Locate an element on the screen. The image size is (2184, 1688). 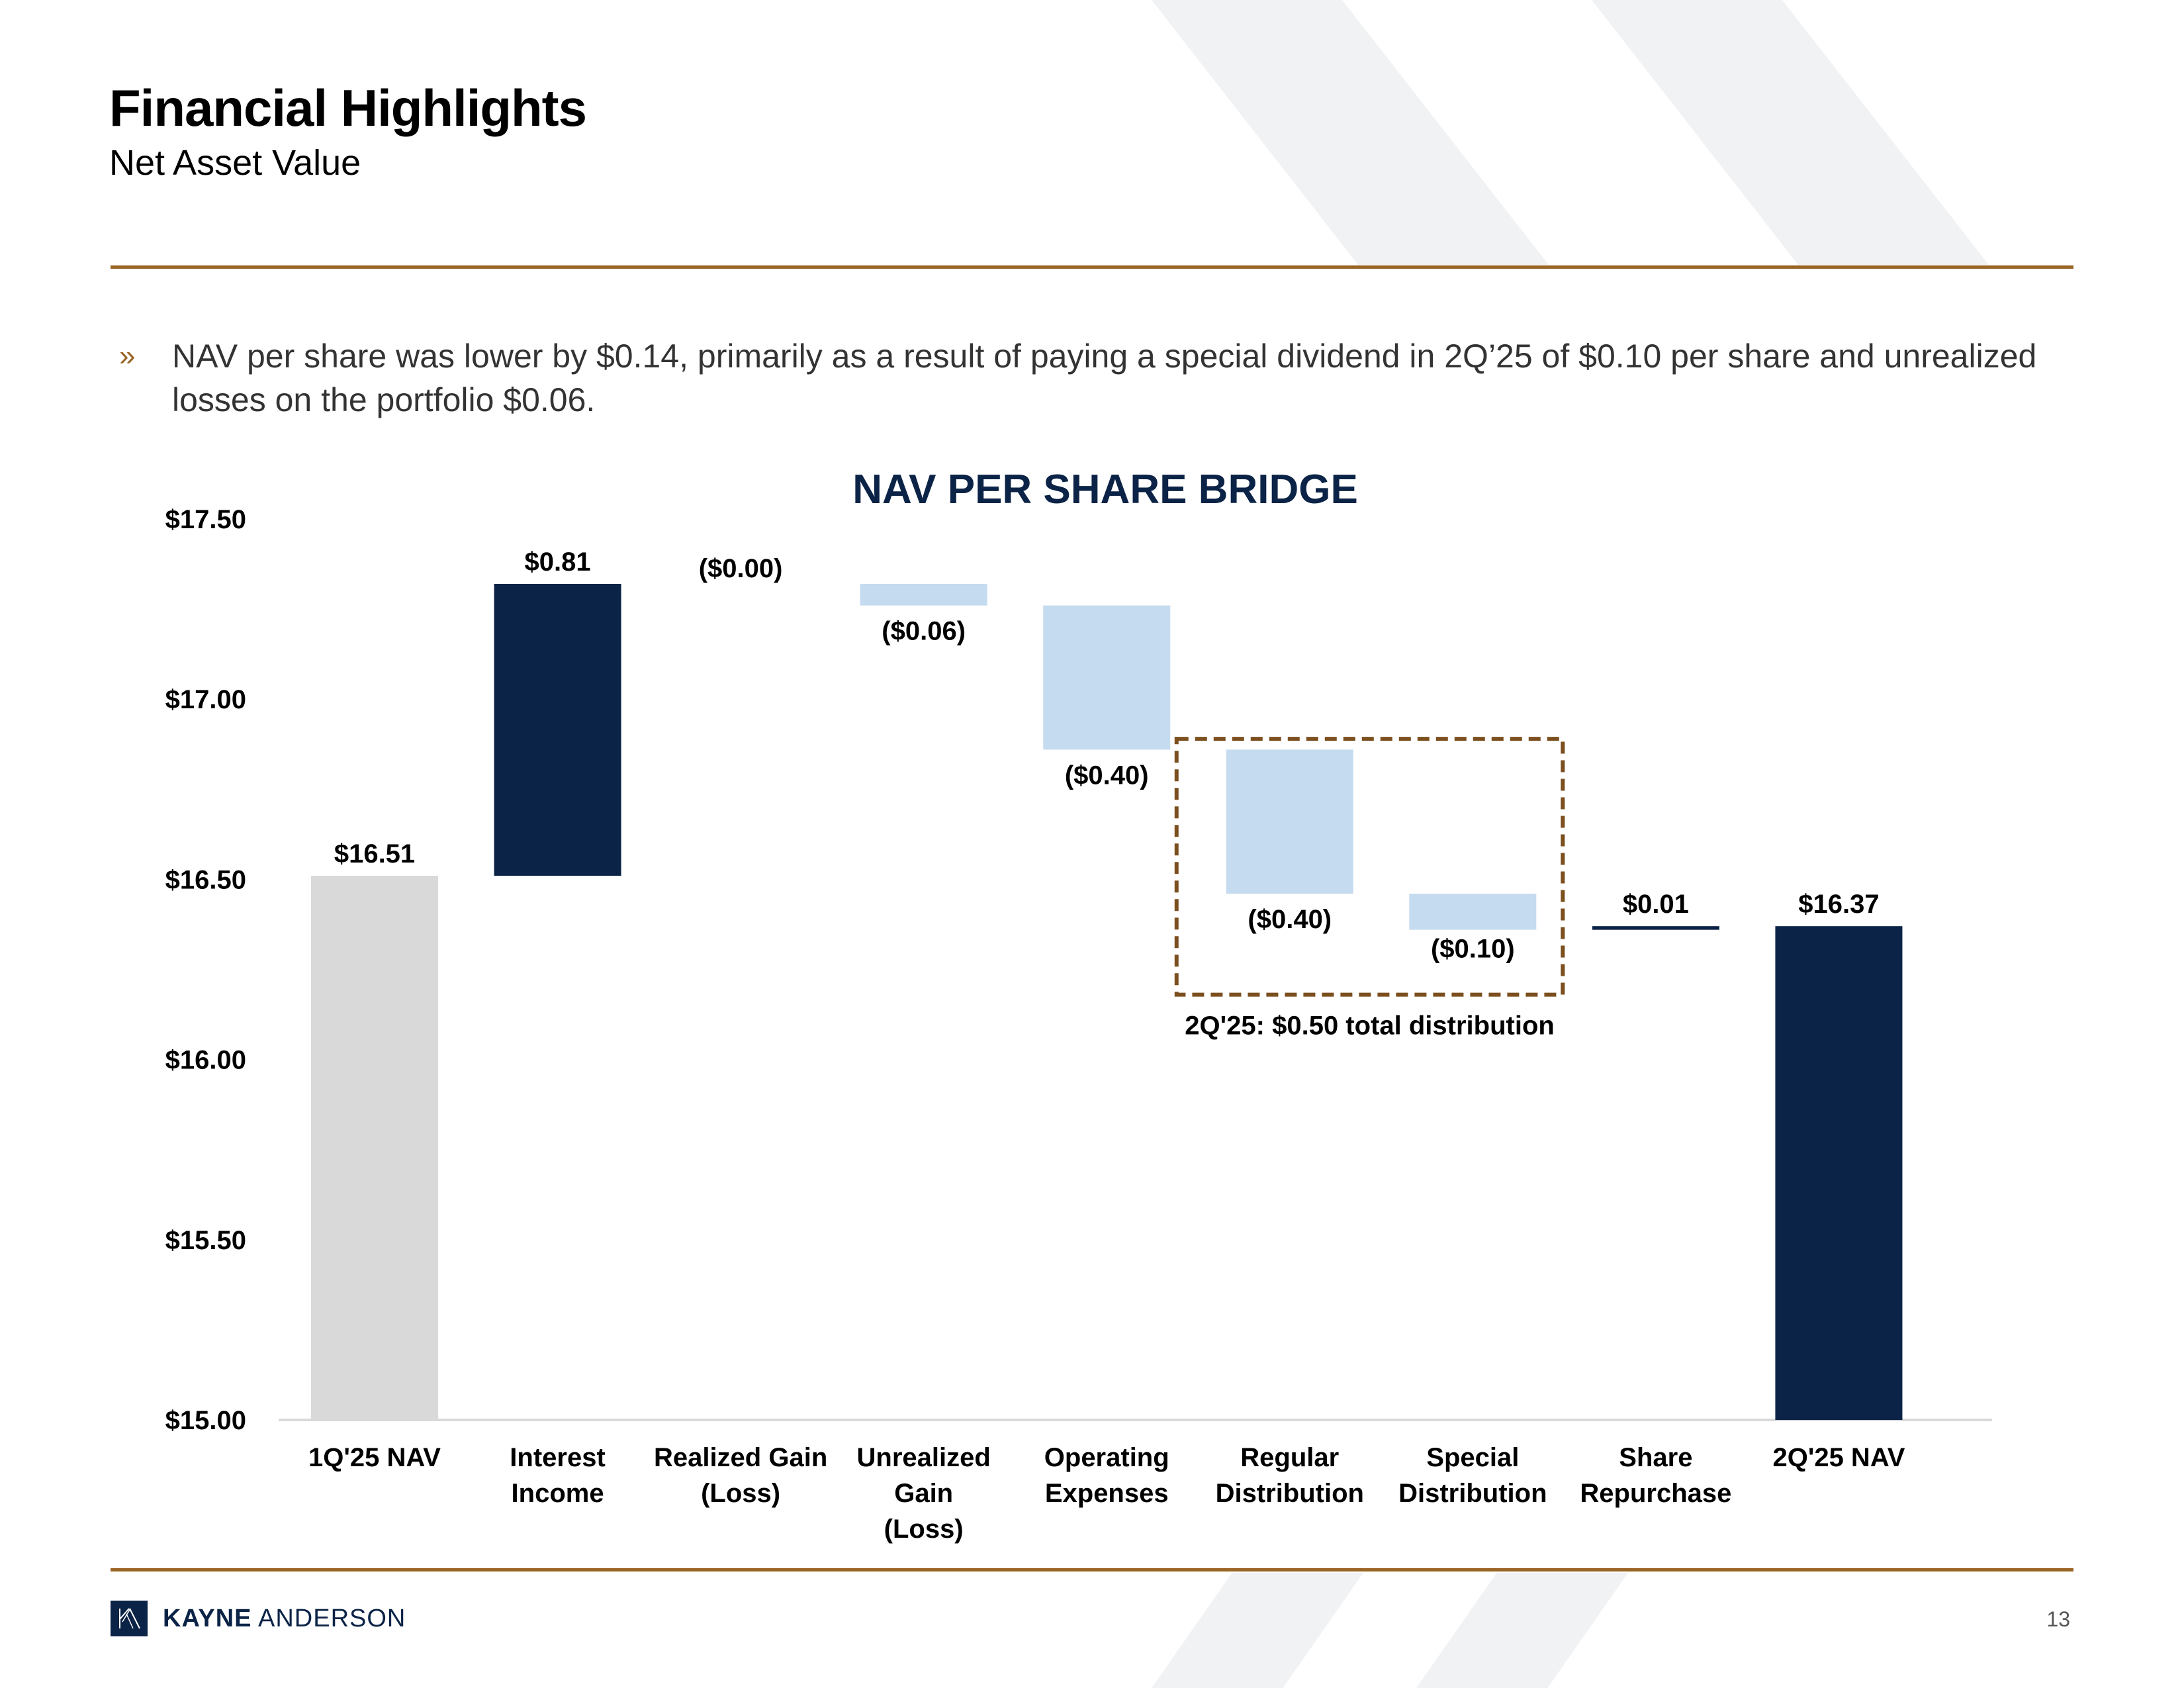
bar-1q-25-nav is located at coordinates (375, 1147).